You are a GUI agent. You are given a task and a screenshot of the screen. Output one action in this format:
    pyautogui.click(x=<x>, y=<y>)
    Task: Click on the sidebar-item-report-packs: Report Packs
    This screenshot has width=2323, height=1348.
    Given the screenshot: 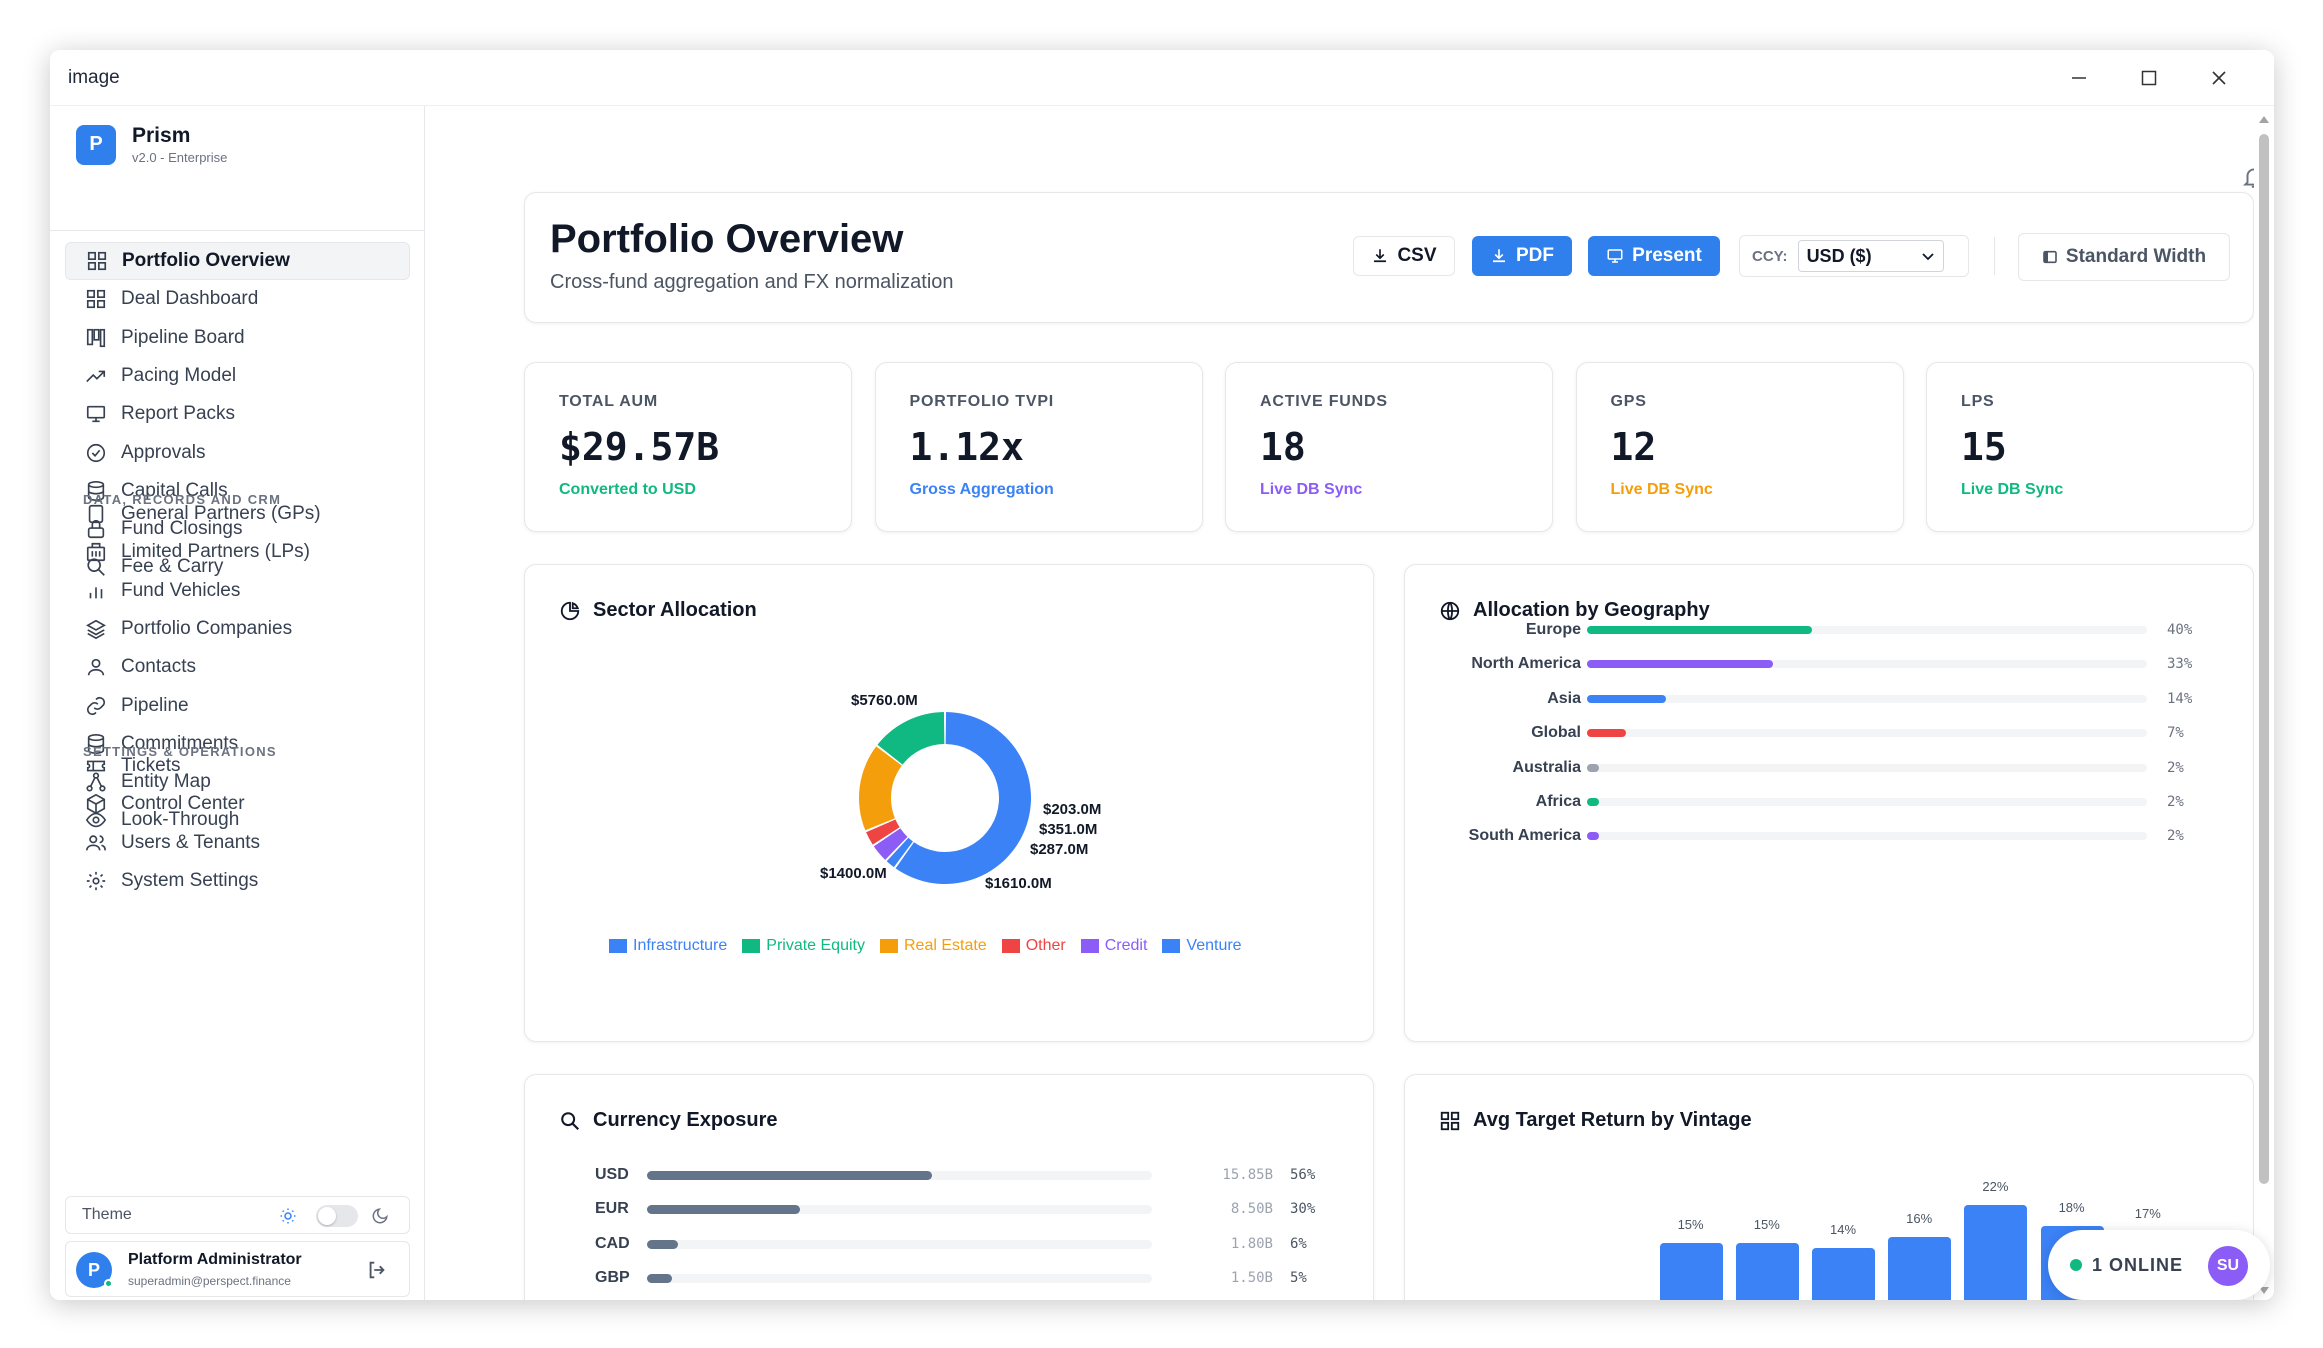 What is the action you would take?
    pyautogui.click(x=237, y=414)
    